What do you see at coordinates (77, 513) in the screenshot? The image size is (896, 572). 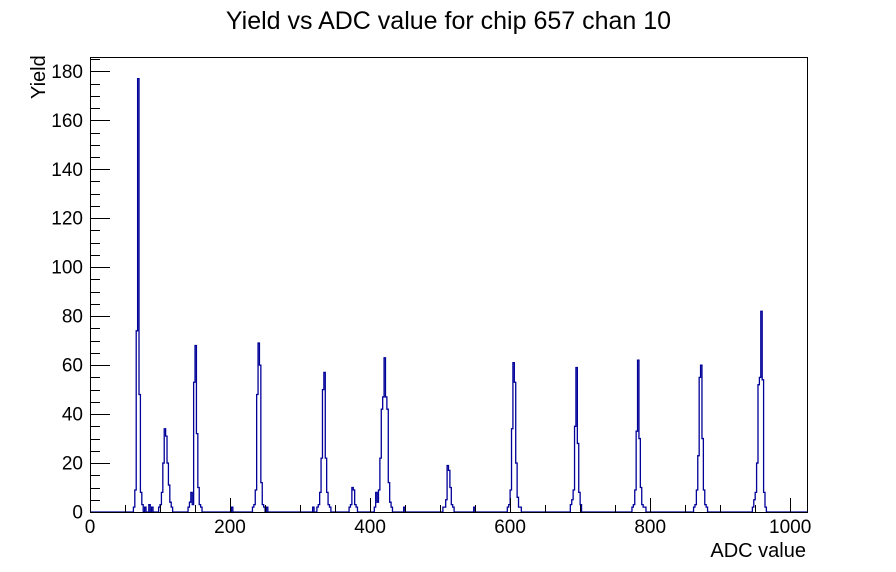 I see `y-tick-label: 0` at bounding box center [77, 513].